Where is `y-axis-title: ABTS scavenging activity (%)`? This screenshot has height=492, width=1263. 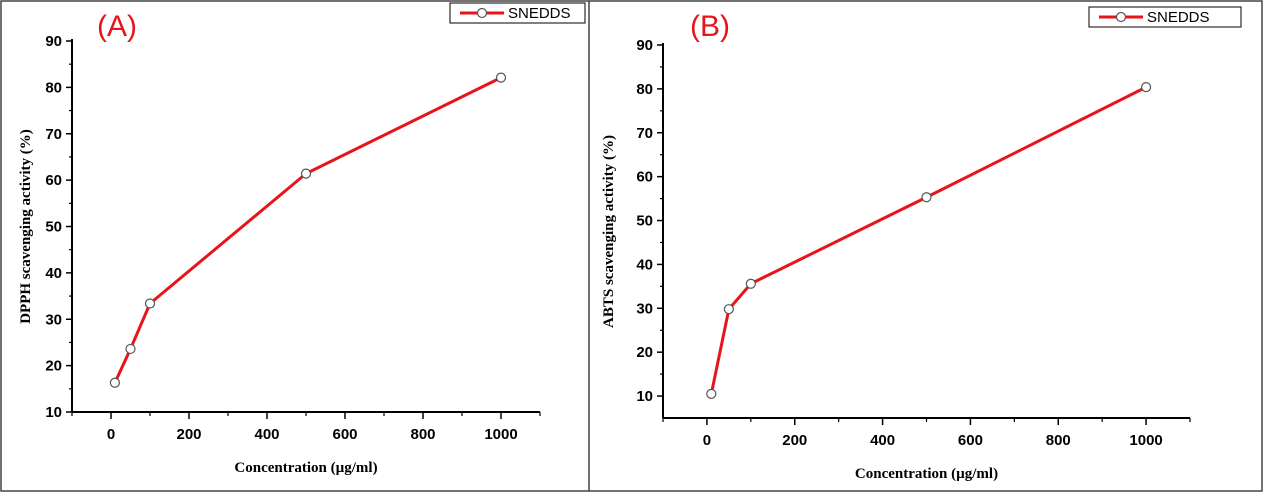 y-axis-title: ABTS scavenging activity (%) is located at coordinates (609, 231).